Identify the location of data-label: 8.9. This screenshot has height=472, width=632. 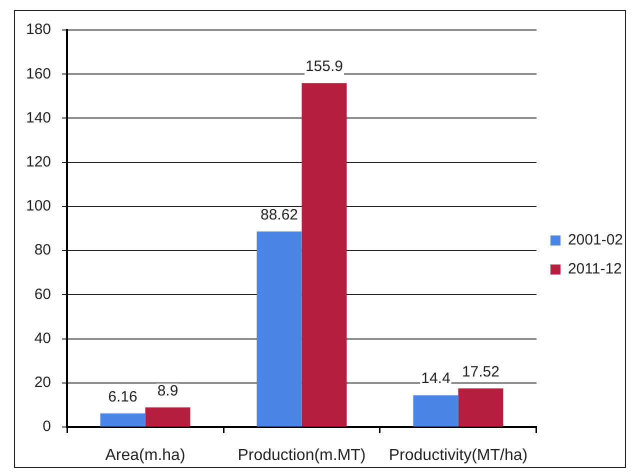
(167, 391).